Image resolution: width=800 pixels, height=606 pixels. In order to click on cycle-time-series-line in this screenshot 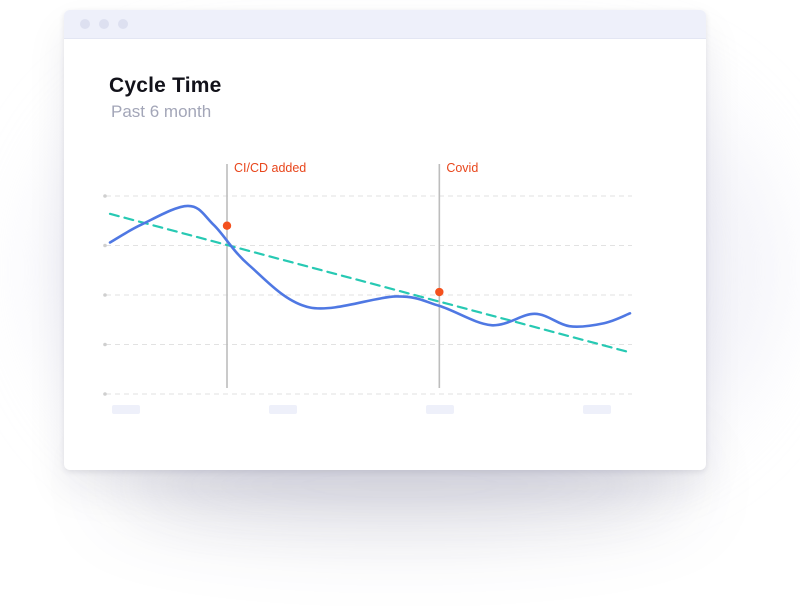, I will do `click(370, 266)`.